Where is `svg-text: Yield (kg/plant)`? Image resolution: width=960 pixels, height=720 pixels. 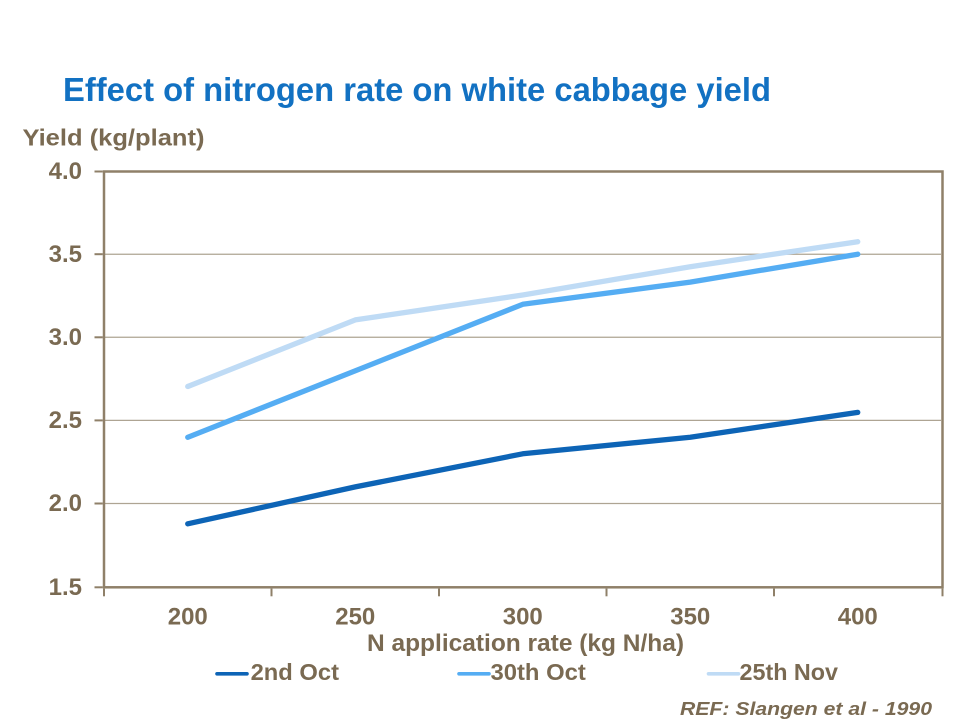 svg-text: Yield (kg/plant) is located at coordinates (114, 137).